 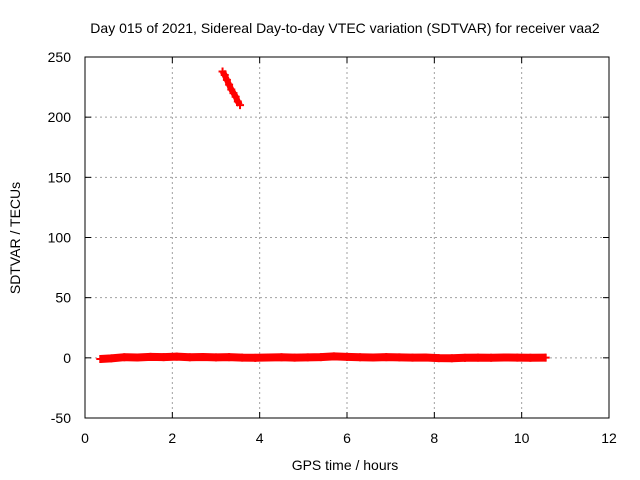 What do you see at coordinates (60, 238) in the screenshot?
I see `y-tick-label: 100` at bounding box center [60, 238].